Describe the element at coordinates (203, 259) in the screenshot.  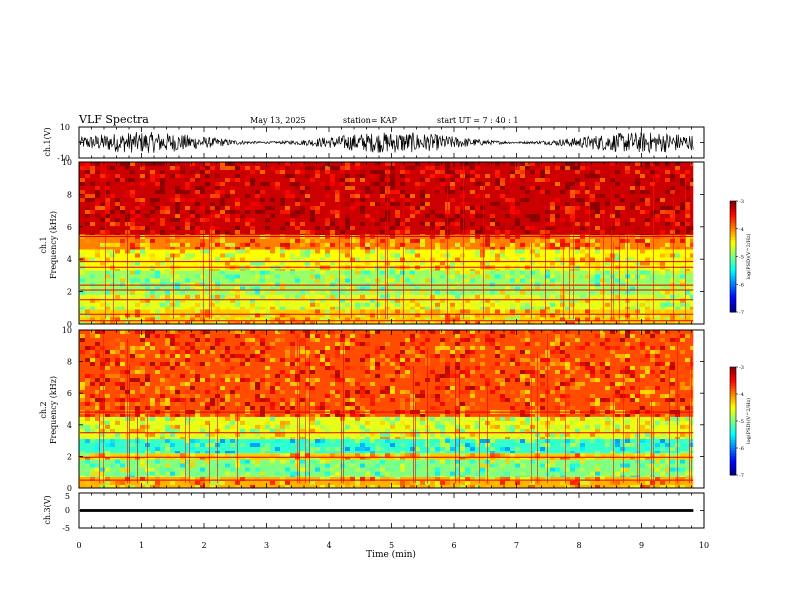
I see `spectrogram-streak` at that location.